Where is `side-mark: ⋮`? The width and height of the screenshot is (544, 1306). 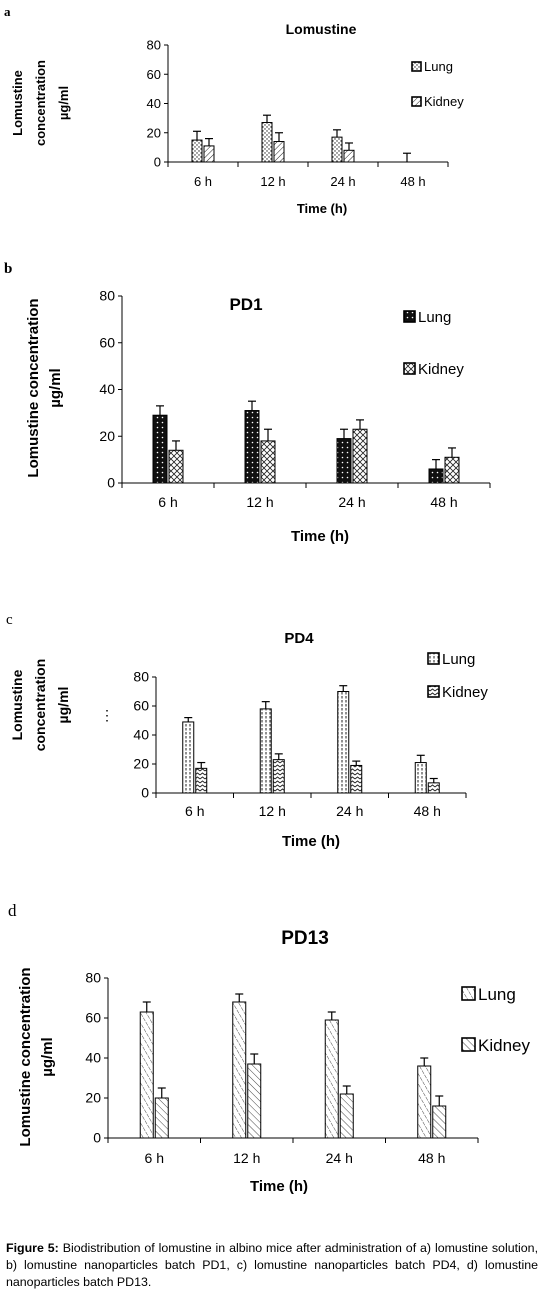
side-mark: ⋮ is located at coordinates (107, 715).